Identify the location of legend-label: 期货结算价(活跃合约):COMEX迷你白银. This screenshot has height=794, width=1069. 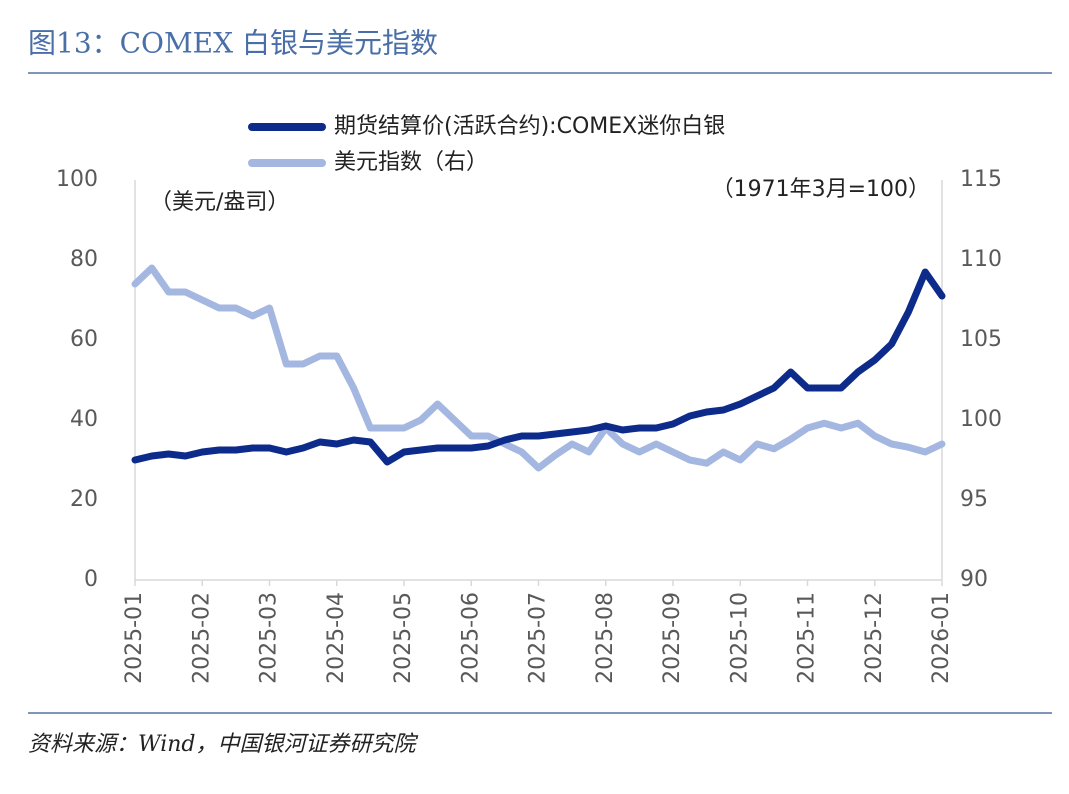
(529, 126).